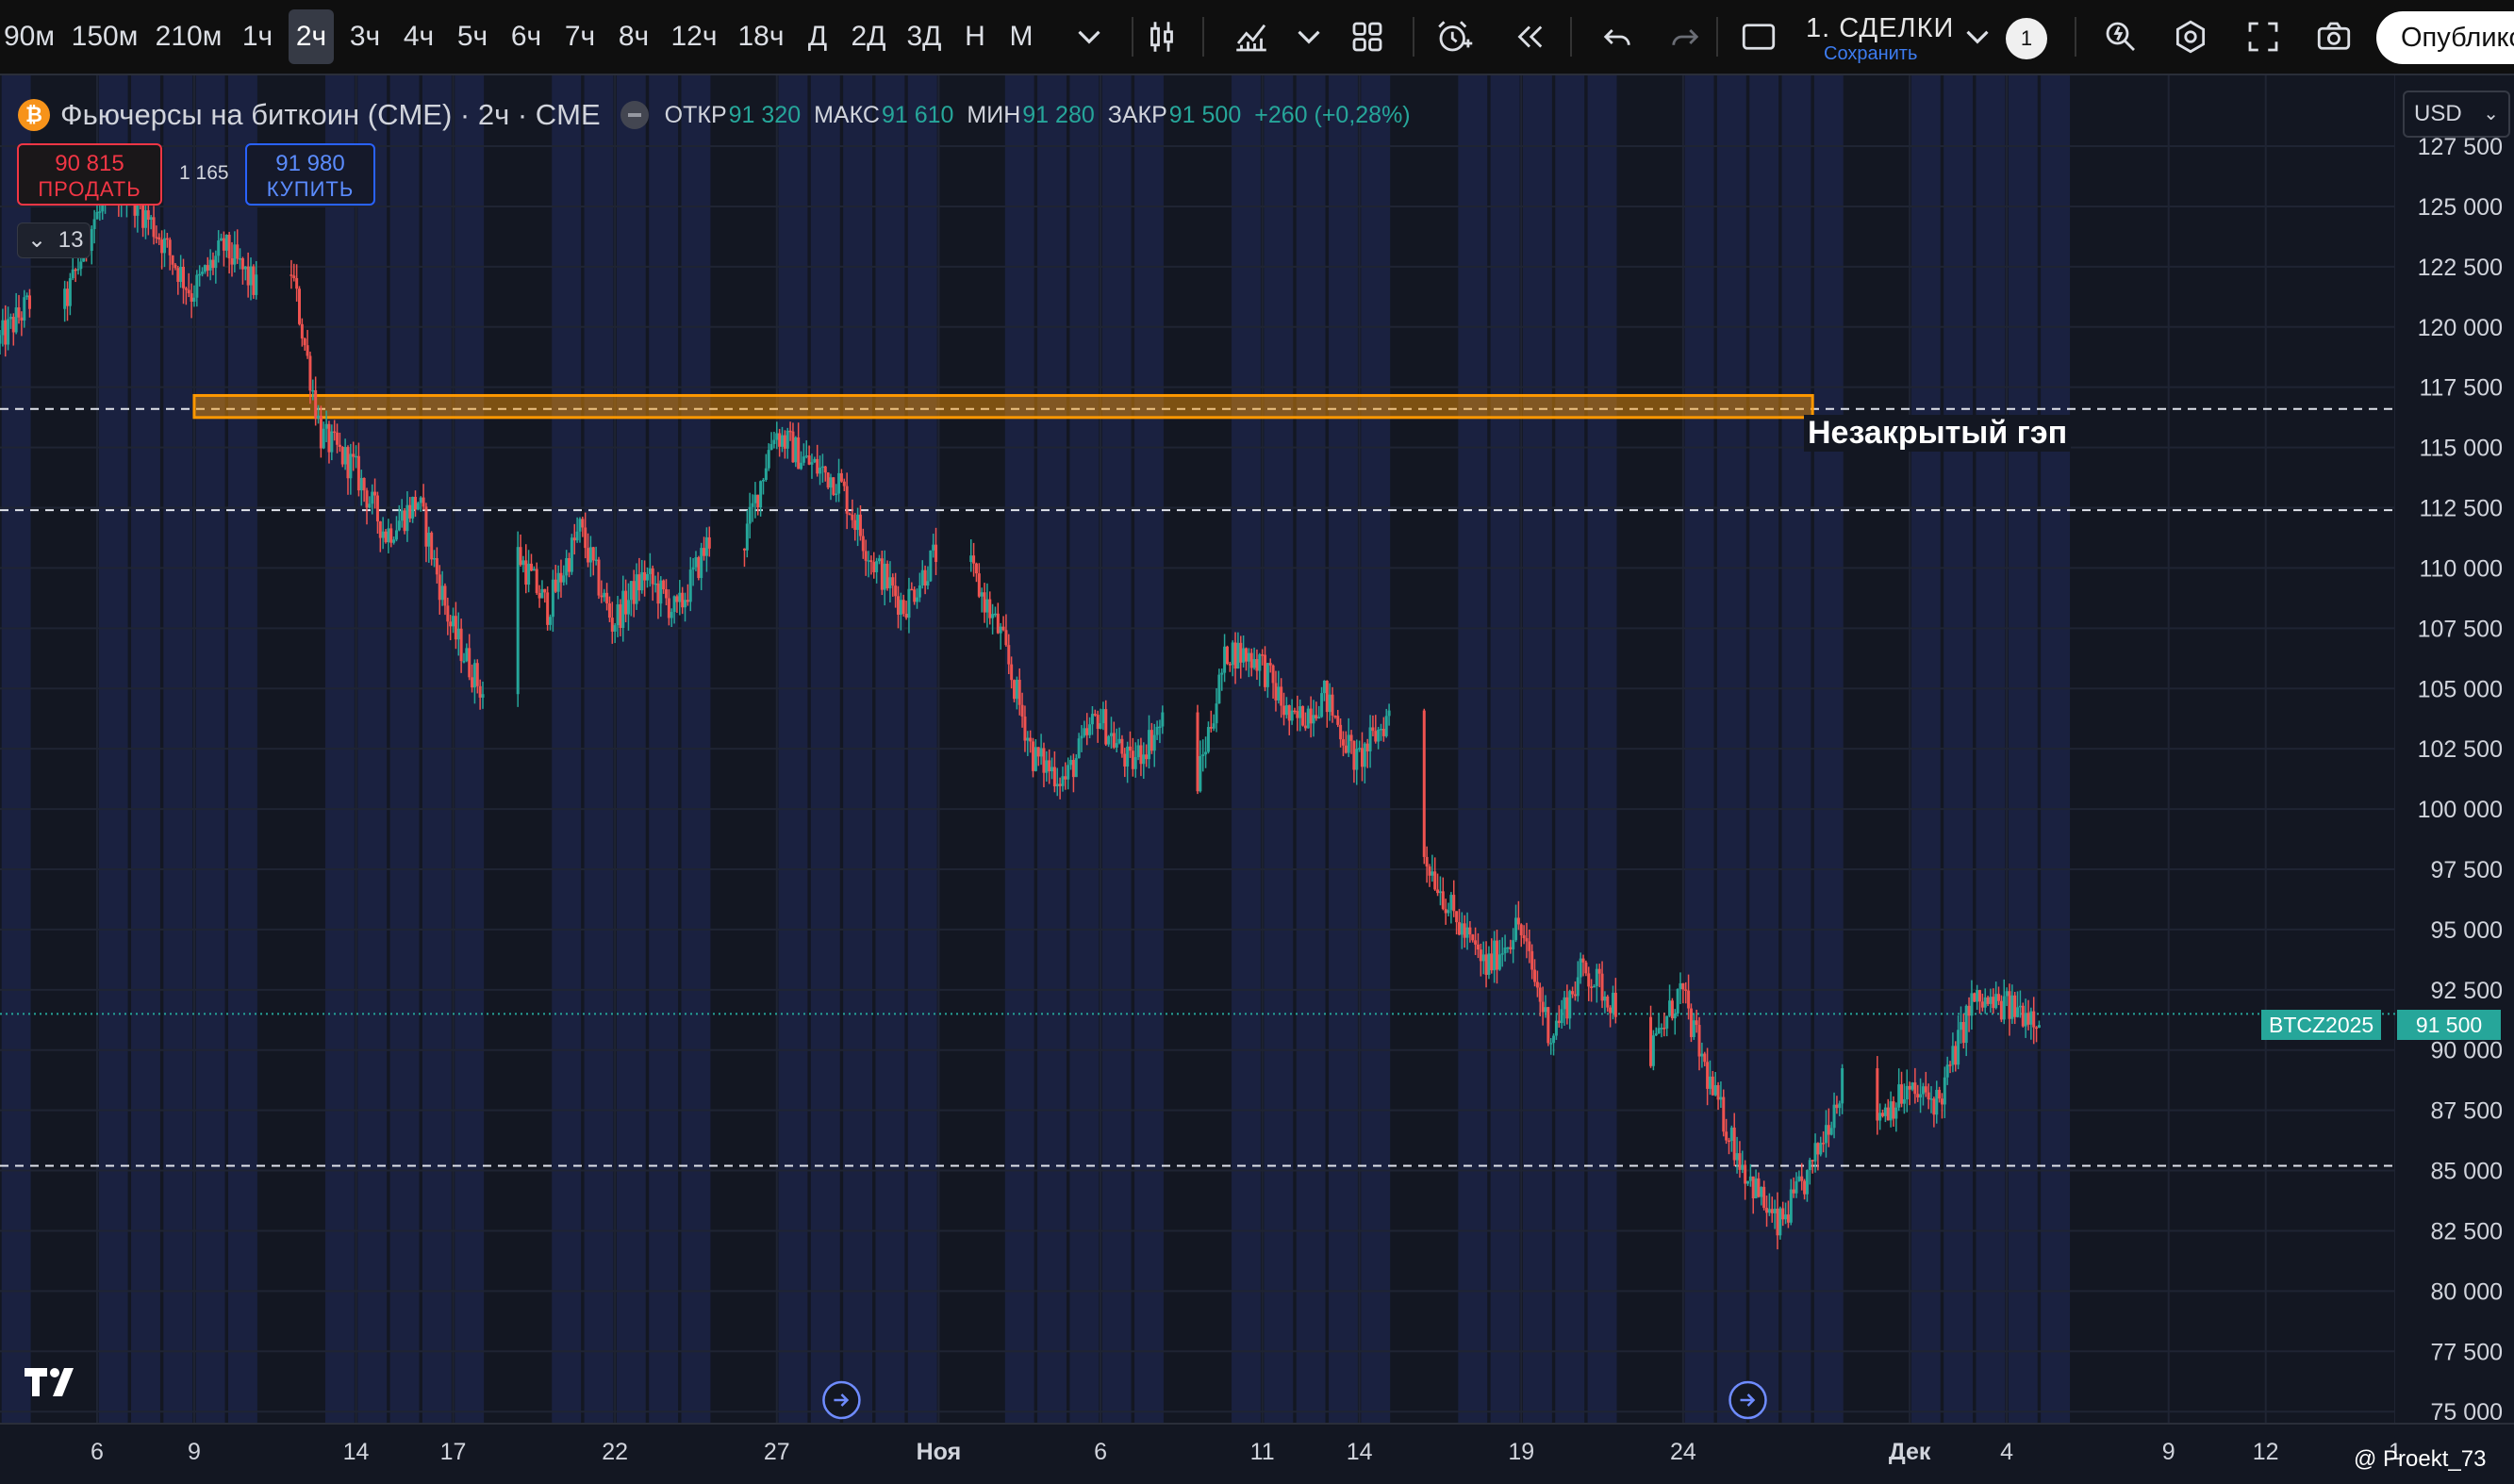 This screenshot has width=2514, height=1484. I want to click on tradingview-logo-icon, so click(53, 1382).